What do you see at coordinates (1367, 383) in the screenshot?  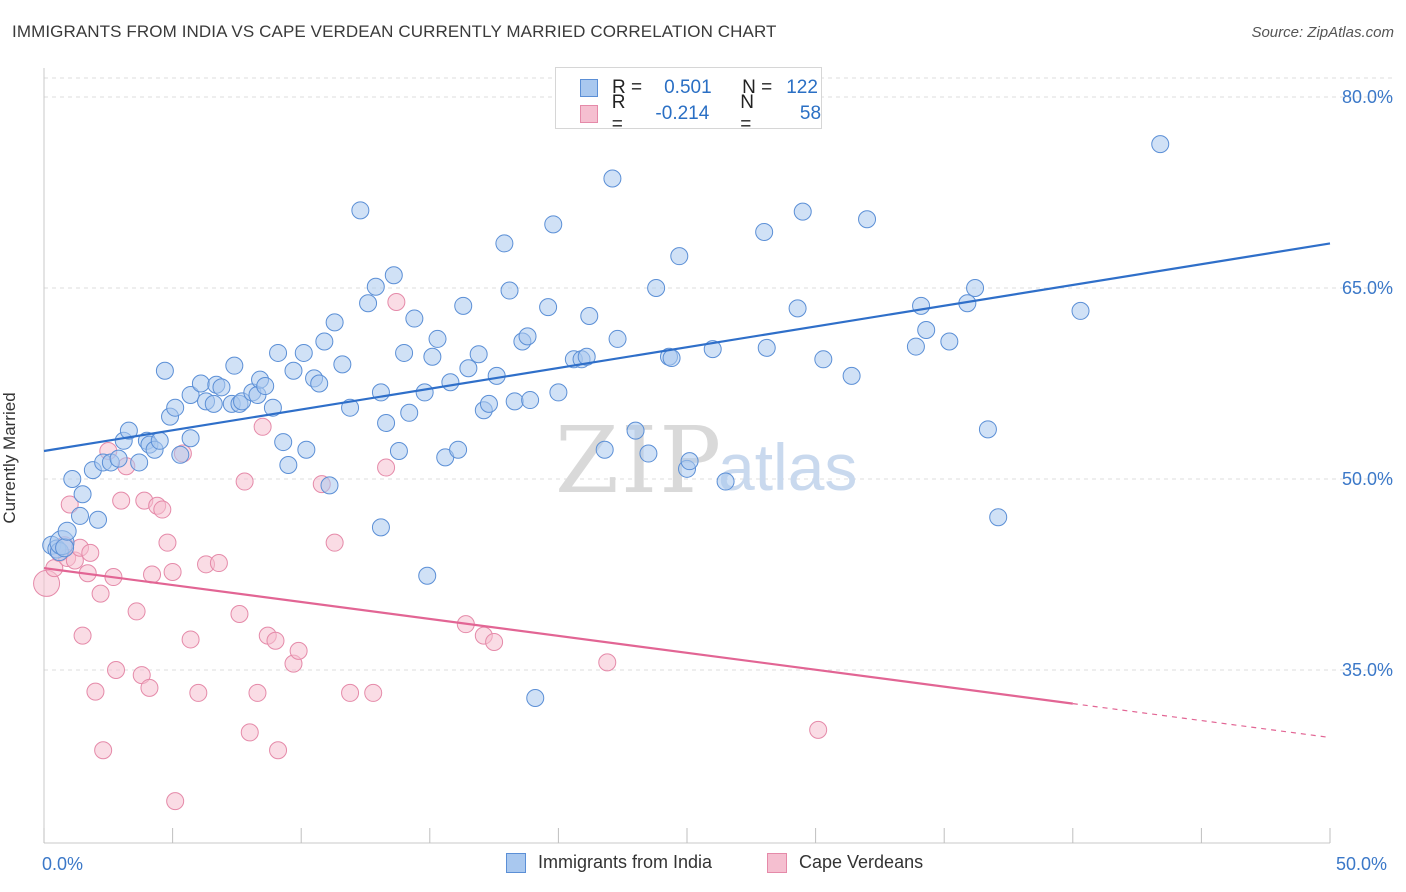 I see `y-tick-labels: 35.0% 50.0% 65.0% 80.0%` at bounding box center [1367, 383].